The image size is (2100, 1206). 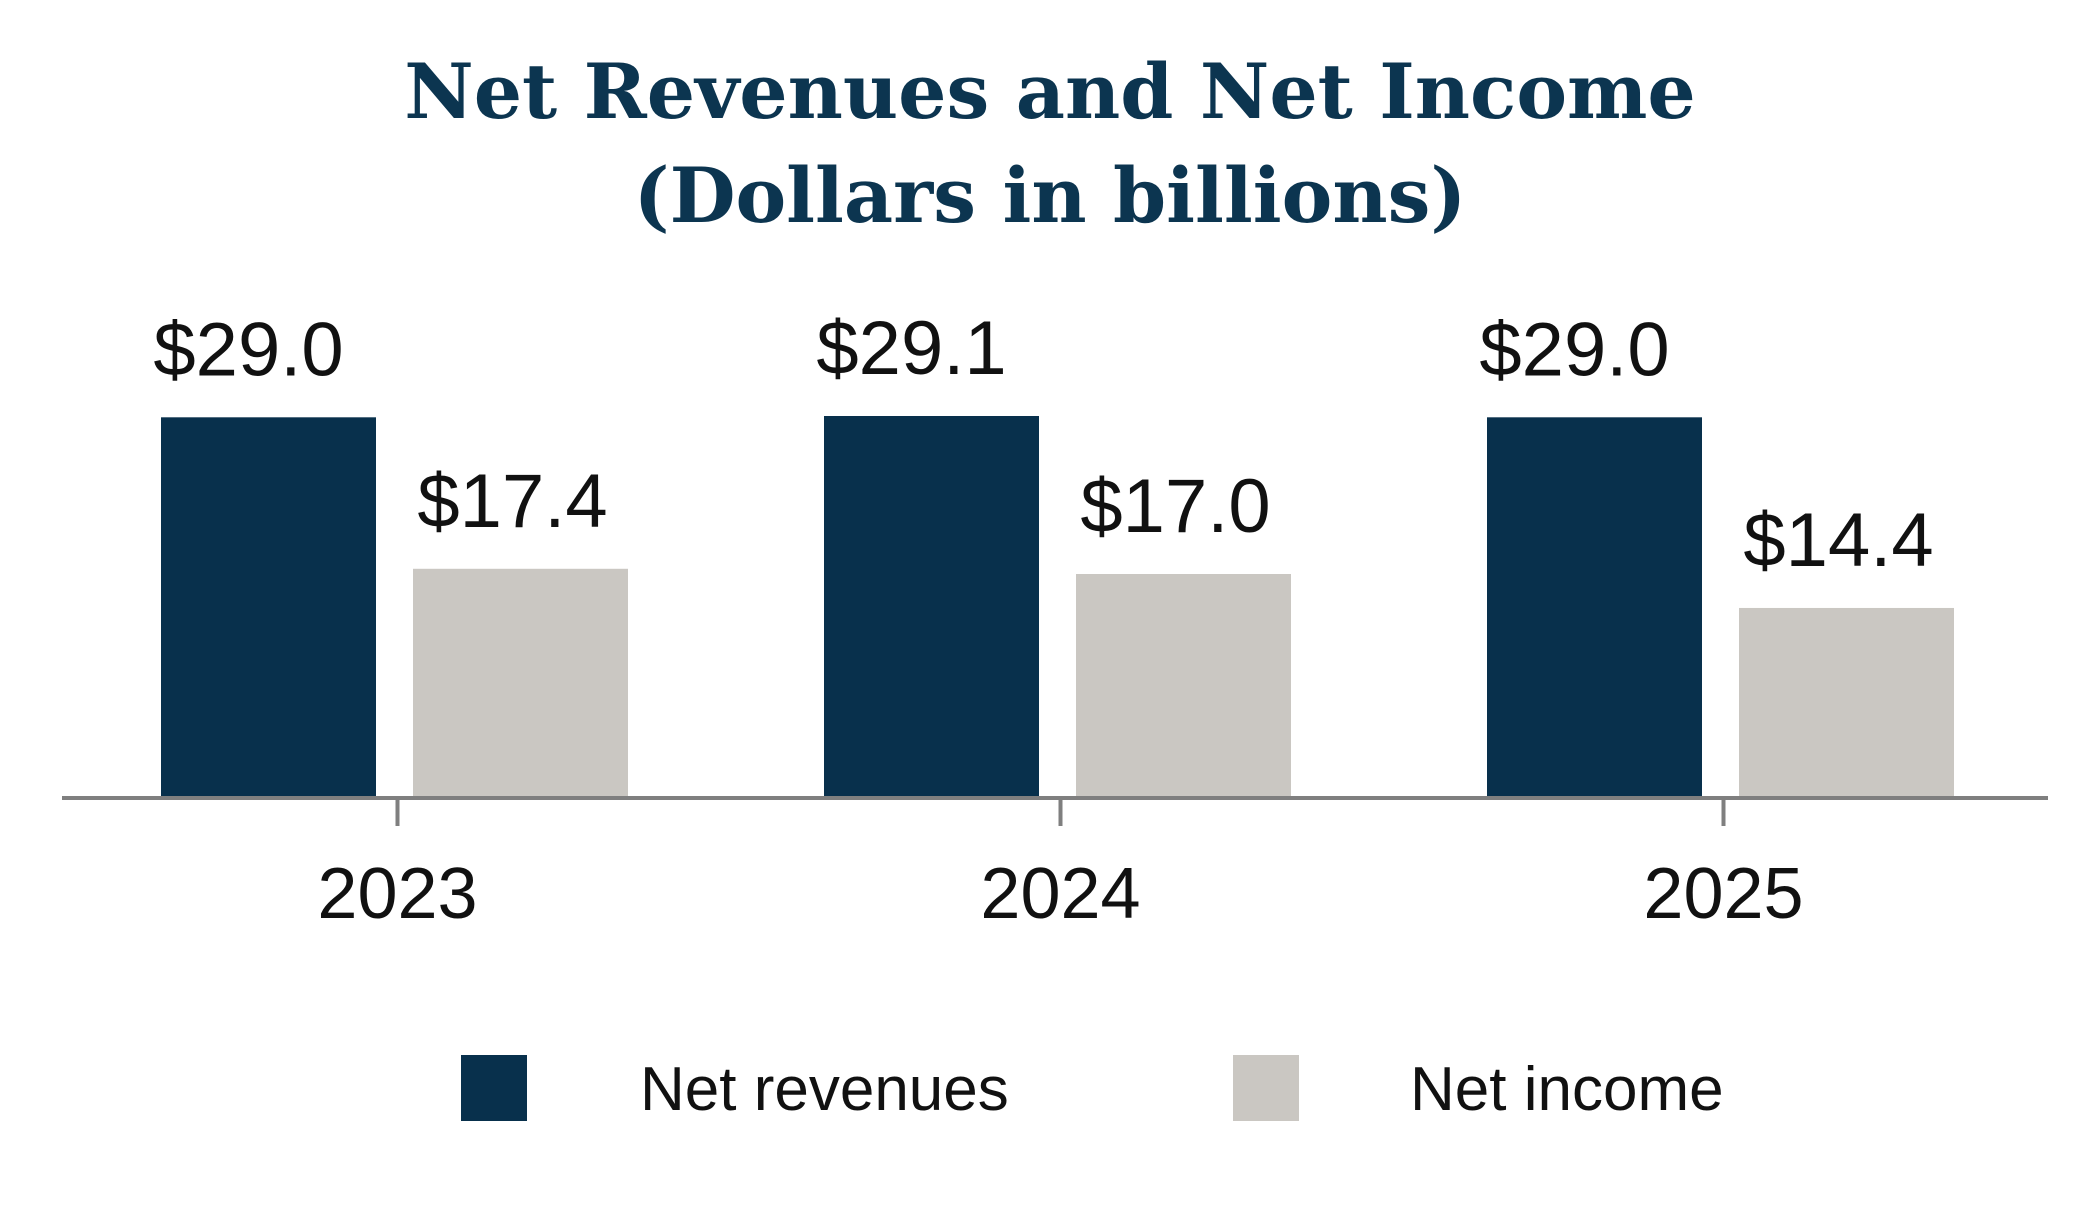 What do you see at coordinates (494, 1088) in the screenshot?
I see `legend-swatch-net-revenues` at bounding box center [494, 1088].